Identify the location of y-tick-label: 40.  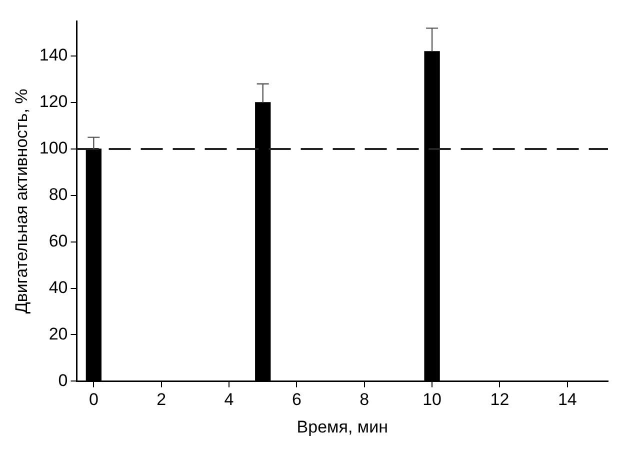
(58, 287).